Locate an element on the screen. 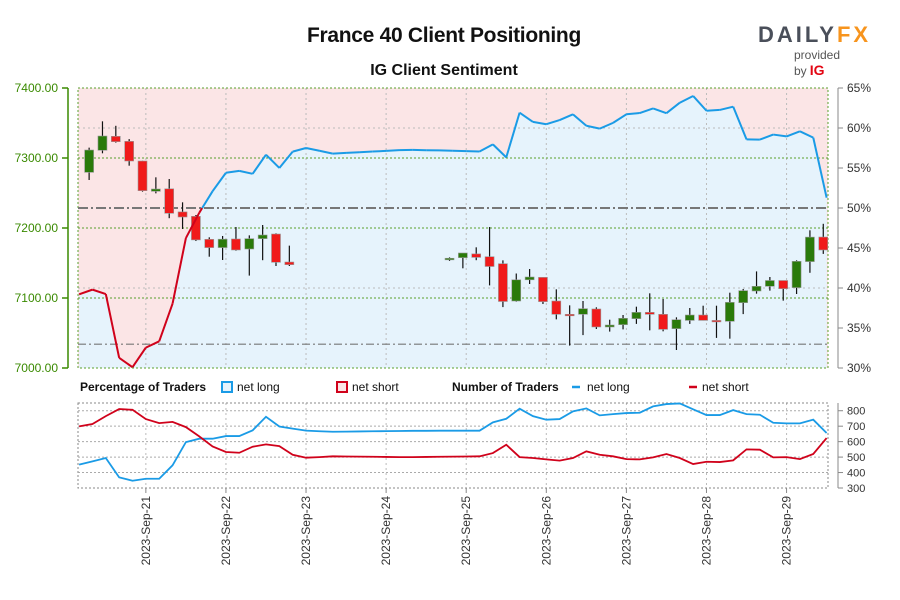 The width and height of the screenshot is (900, 600). traders-tick-label: 300 is located at coordinates (856, 489).